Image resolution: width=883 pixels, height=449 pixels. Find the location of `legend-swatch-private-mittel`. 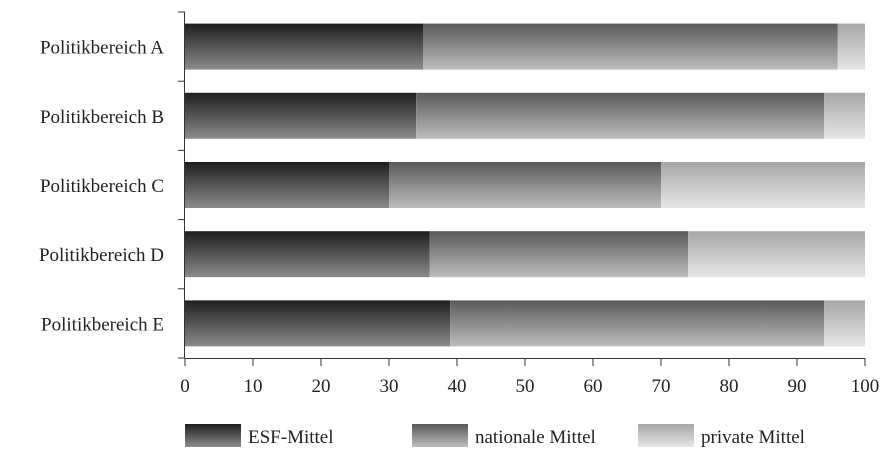

legend-swatch-private-mittel is located at coordinates (666, 435).